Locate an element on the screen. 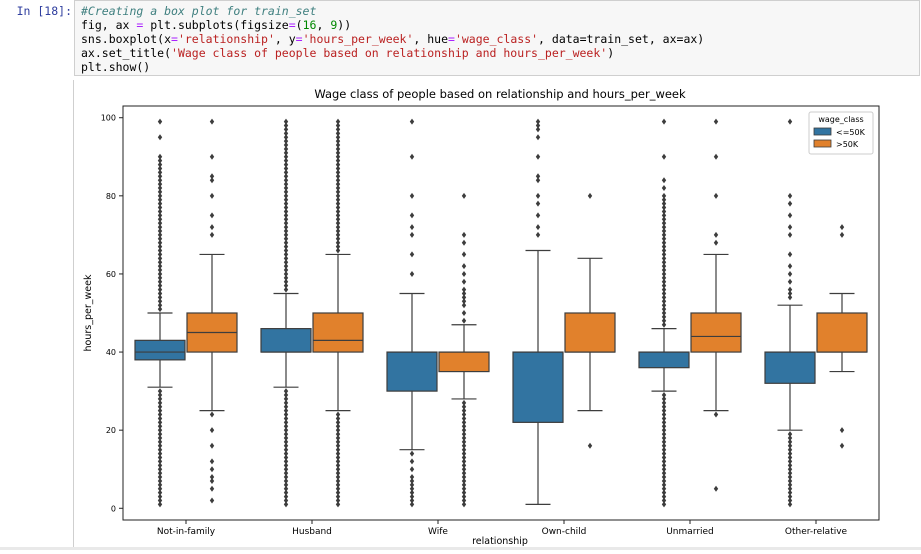 The image size is (921, 554). horizontal-scrollbar is located at coordinates (460, 548).